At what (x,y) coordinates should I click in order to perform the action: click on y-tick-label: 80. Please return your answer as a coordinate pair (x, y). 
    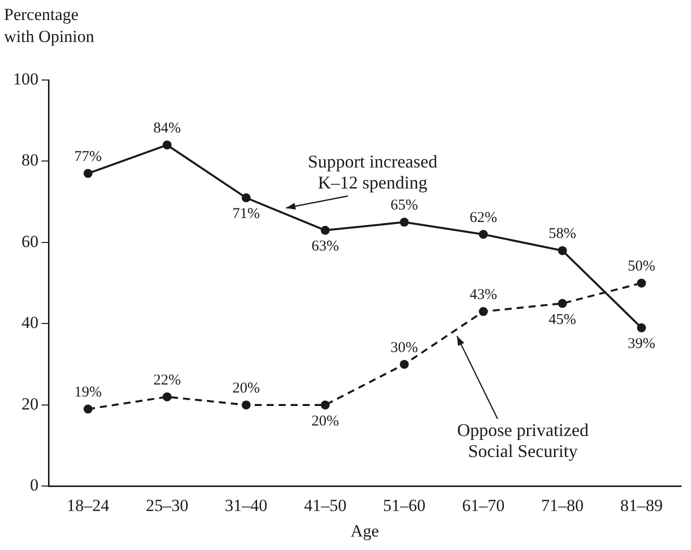
    Looking at the image, I should click on (30, 160).